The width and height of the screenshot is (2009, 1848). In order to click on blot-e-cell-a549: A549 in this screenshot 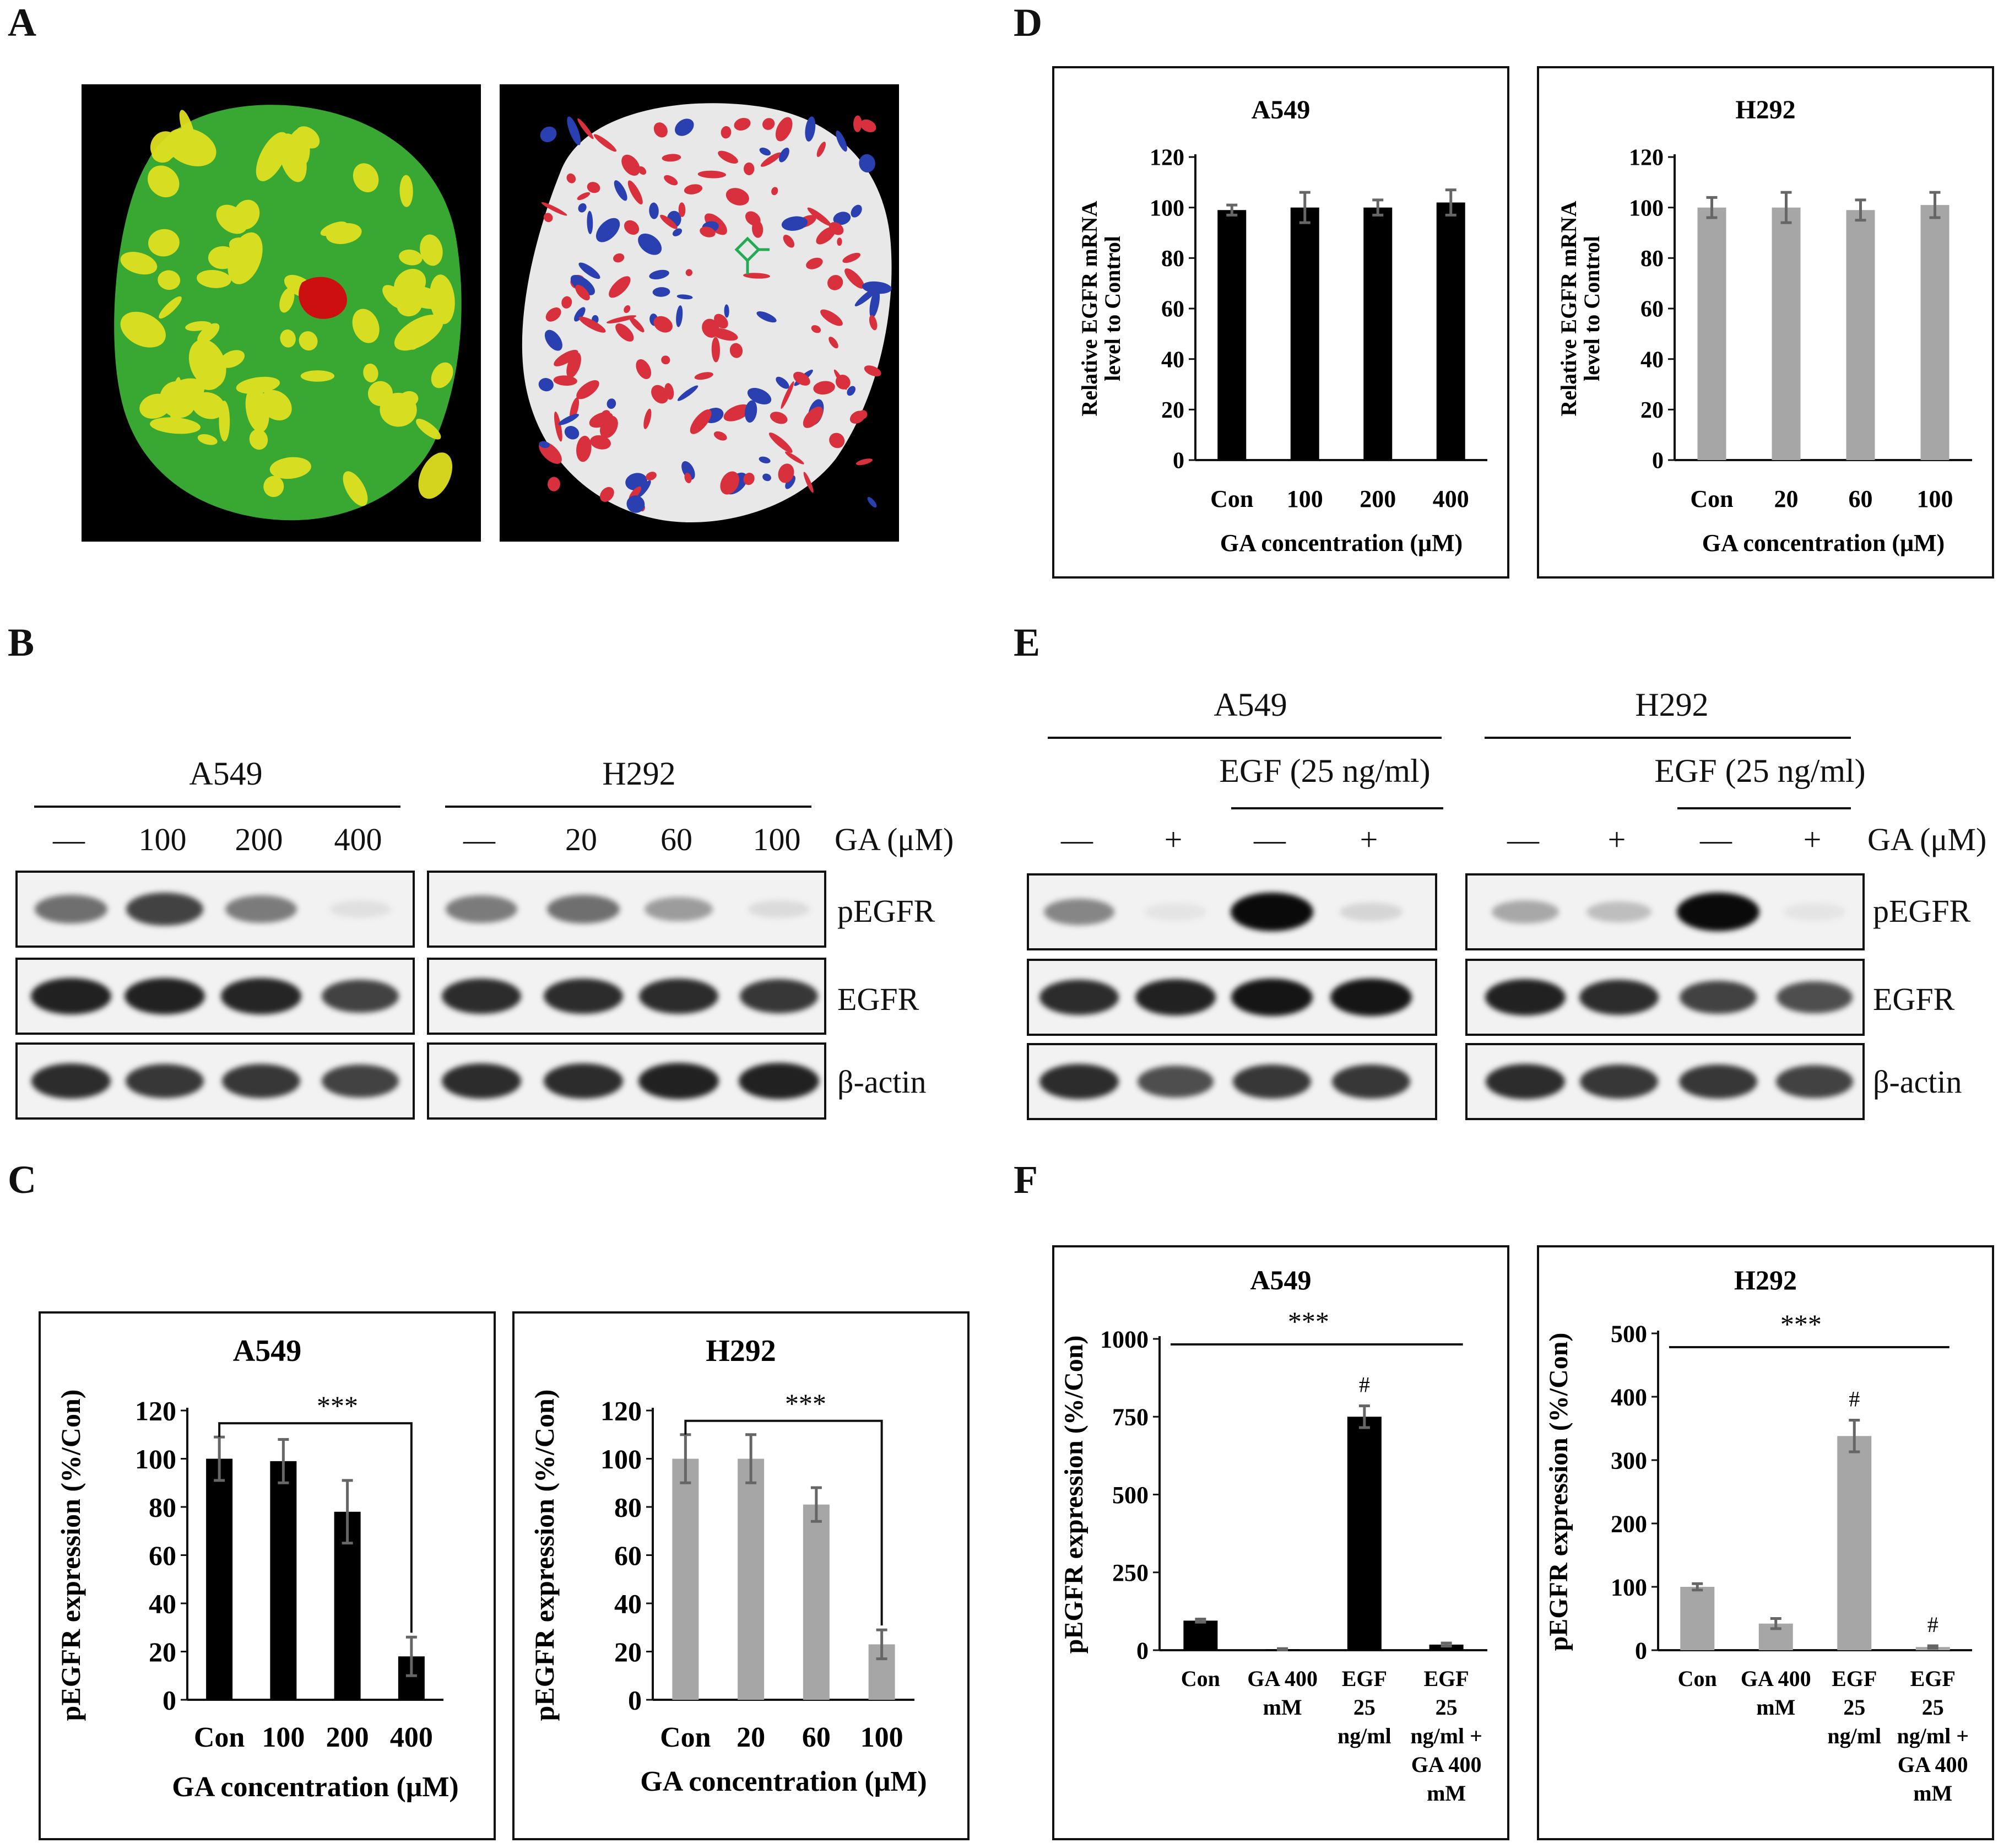, I will do `click(1250, 705)`.